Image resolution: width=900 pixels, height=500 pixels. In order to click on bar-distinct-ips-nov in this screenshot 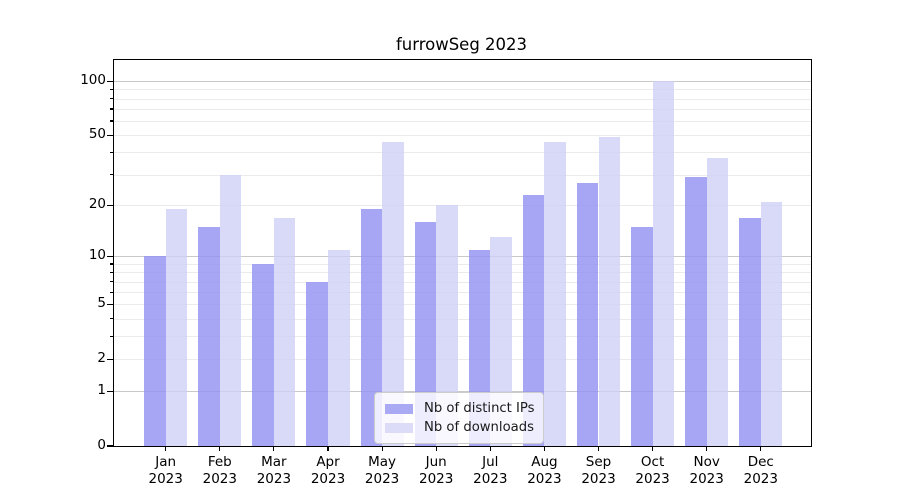, I will do `click(696, 311)`.